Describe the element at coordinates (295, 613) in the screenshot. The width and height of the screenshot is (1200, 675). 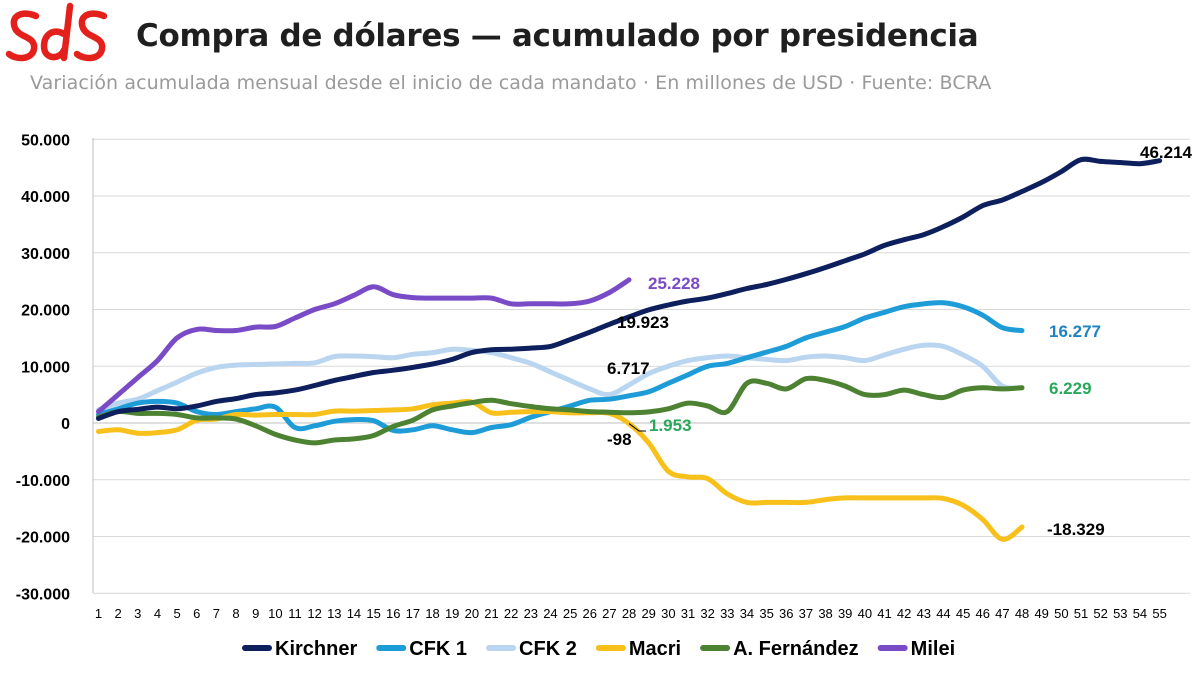
I see `x-tick-label: 11` at that location.